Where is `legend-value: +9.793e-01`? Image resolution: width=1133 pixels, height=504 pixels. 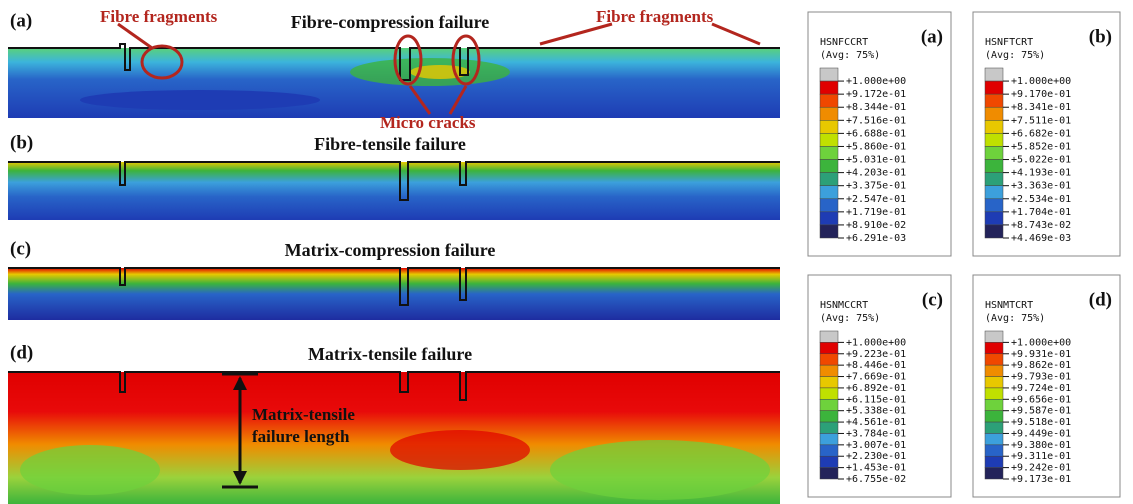
legend-value: +9.793e-01 is located at coordinates (1041, 377).